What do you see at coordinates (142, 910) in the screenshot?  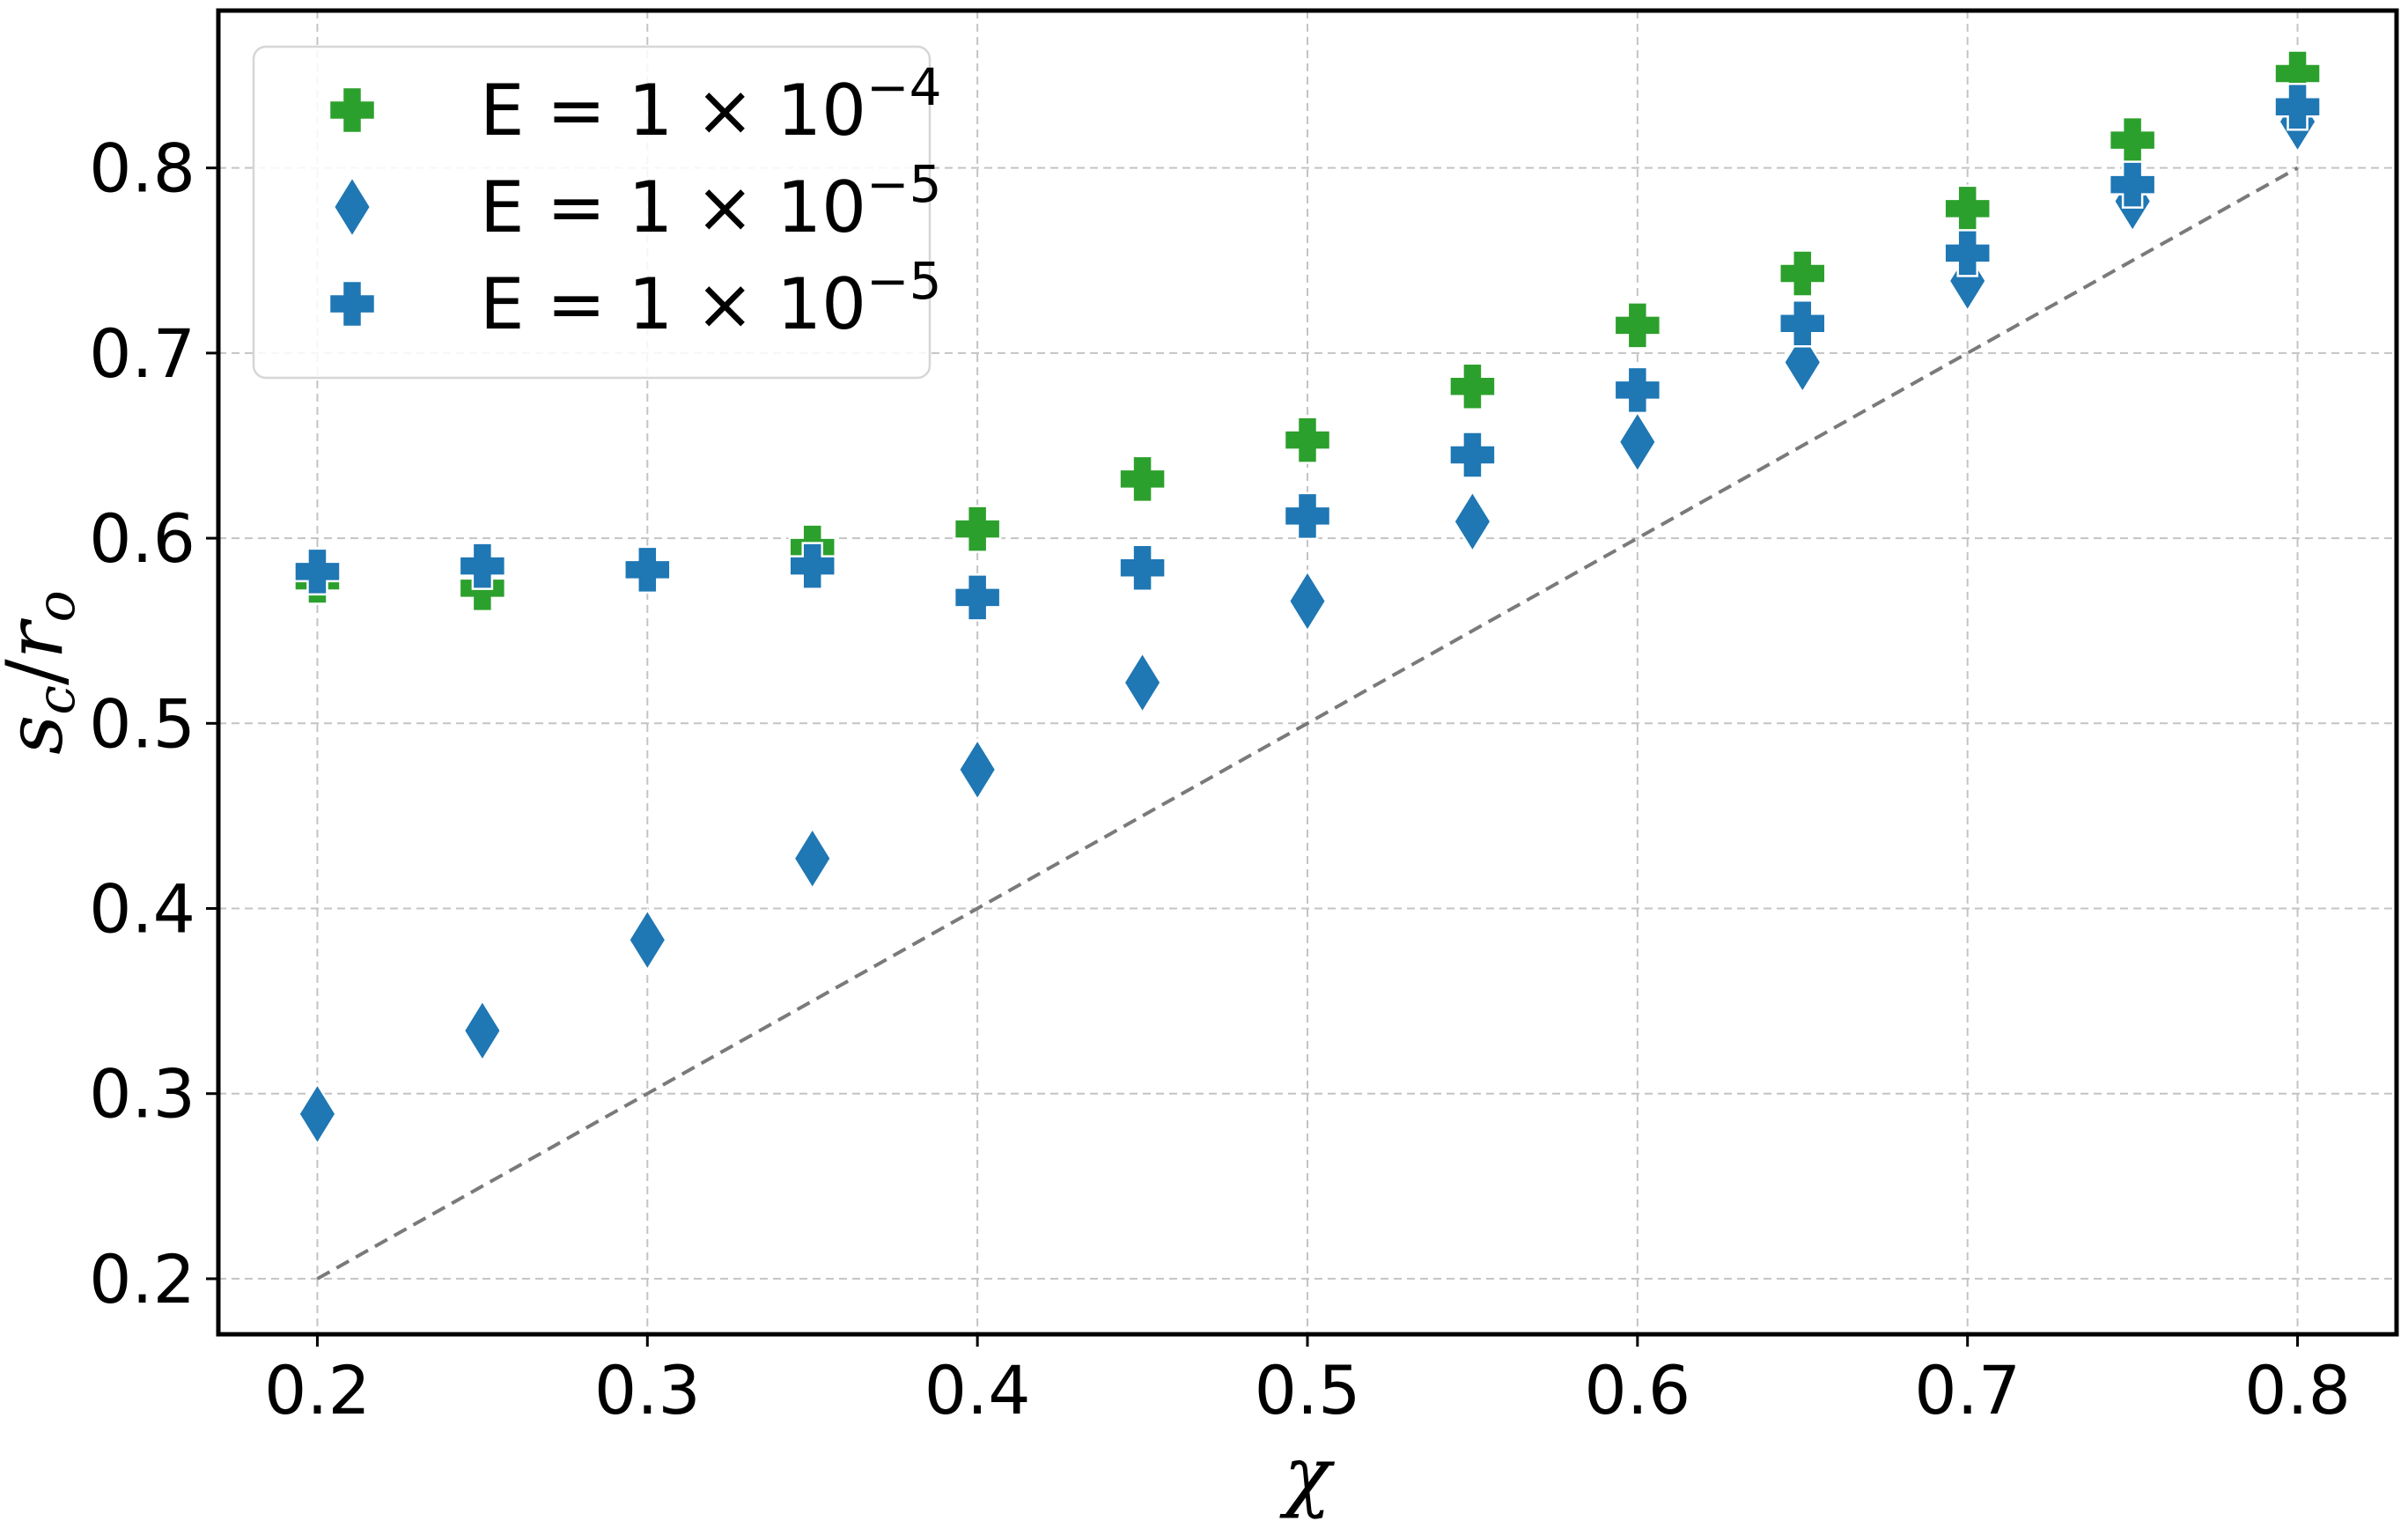 I see `y-tick-label: 0.4` at bounding box center [142, 910].